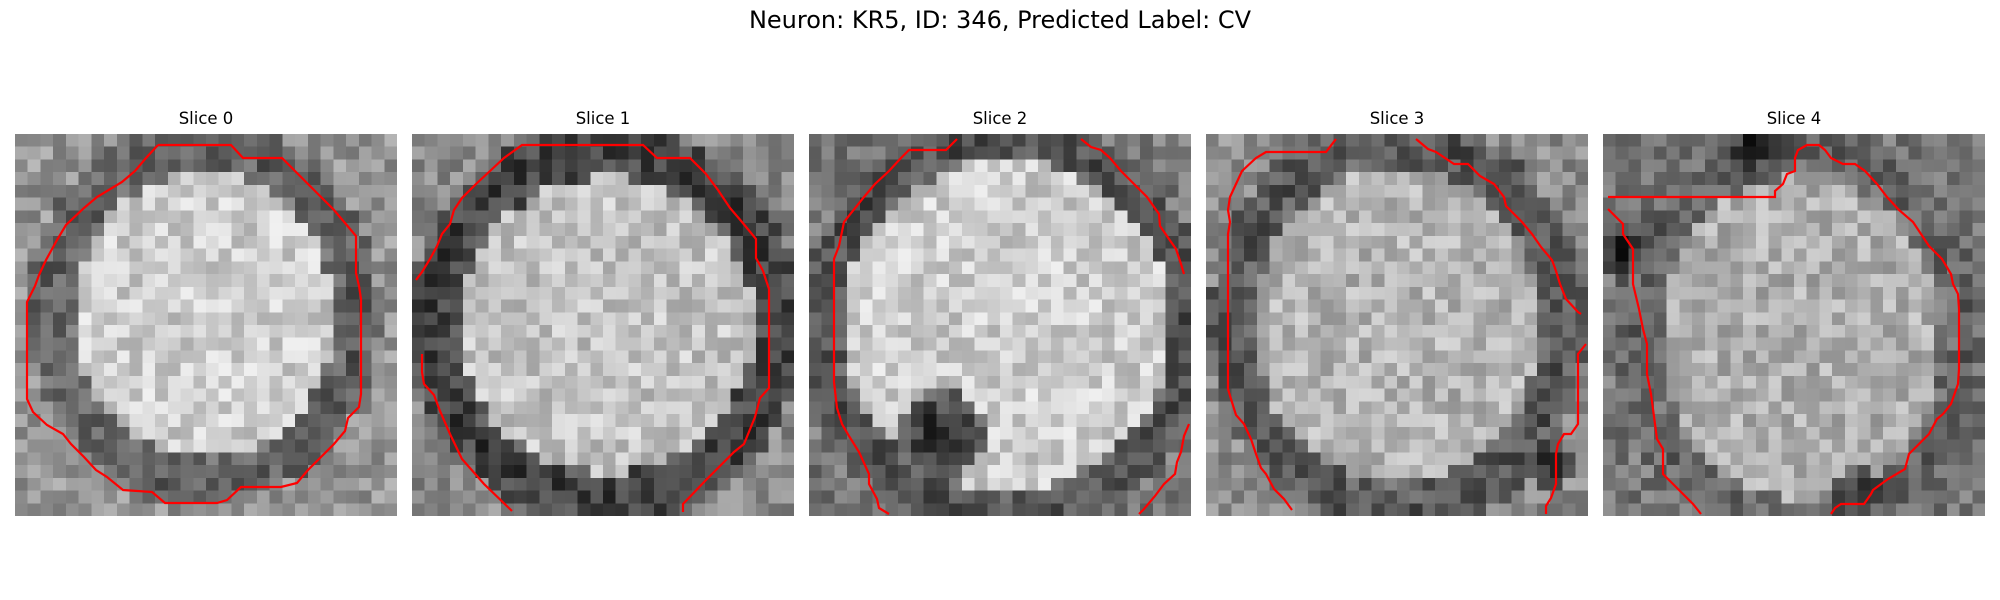  I want to click on slice-panel-0: Slice 0, so click(206, 312).